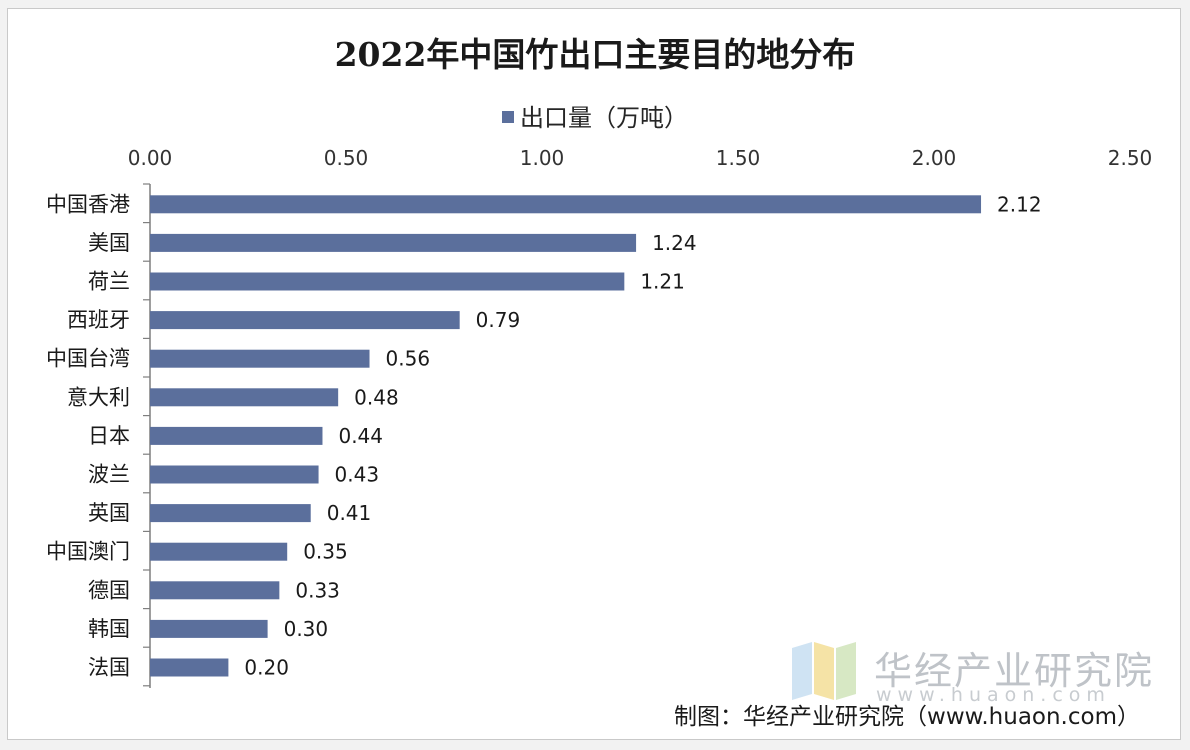 Image resolution: width=1190 pixels, height=750 pixels. What do you see at coordinates (542, 158) in the screenshot?
I see `x-tick-label: 1.00` at bounding box center [542, 158].